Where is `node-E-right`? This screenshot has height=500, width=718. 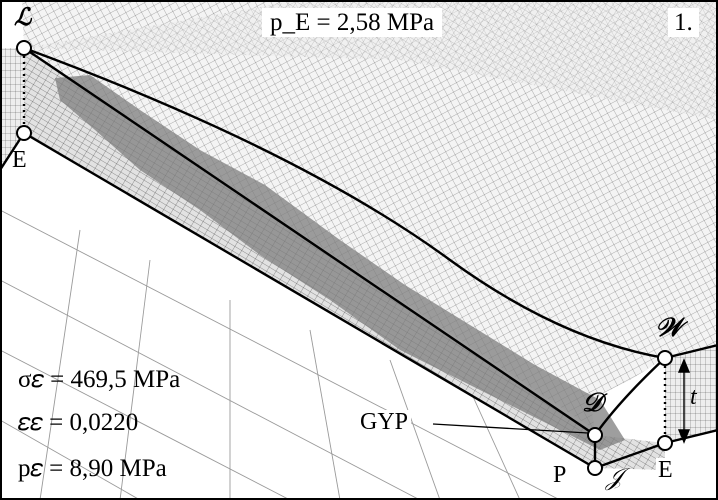
node-E-right is located at coordinates (665, 443).